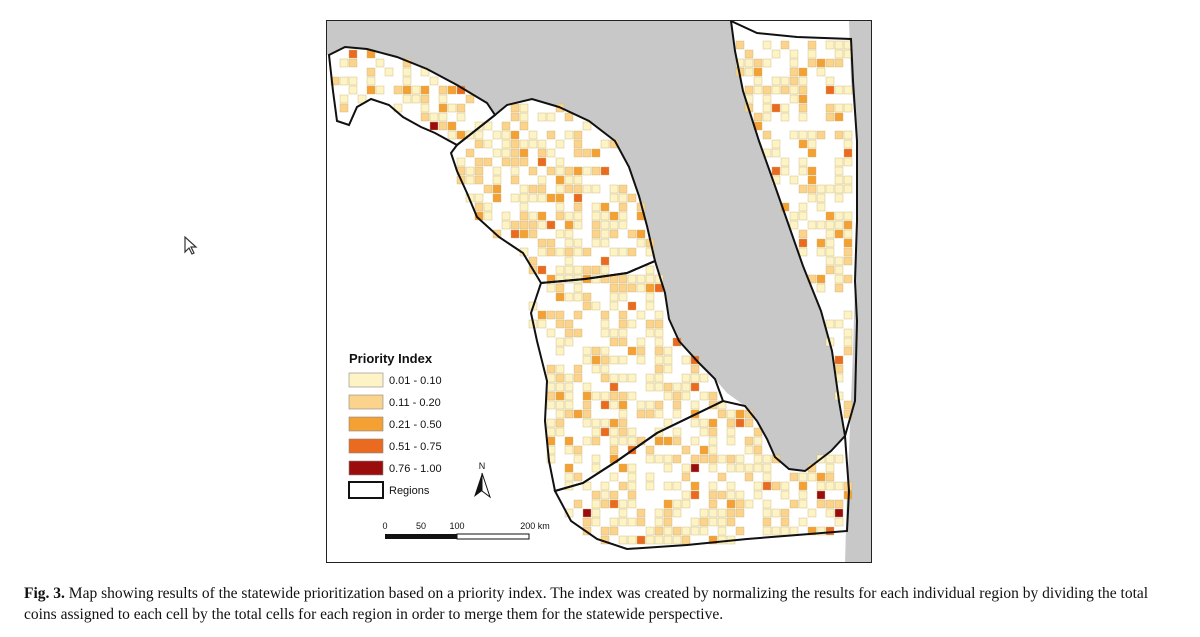  Describe the element at coordinates (415, 469) in the screenshot. I see `legend-label-4: 0.76 - 1.00` at that location.